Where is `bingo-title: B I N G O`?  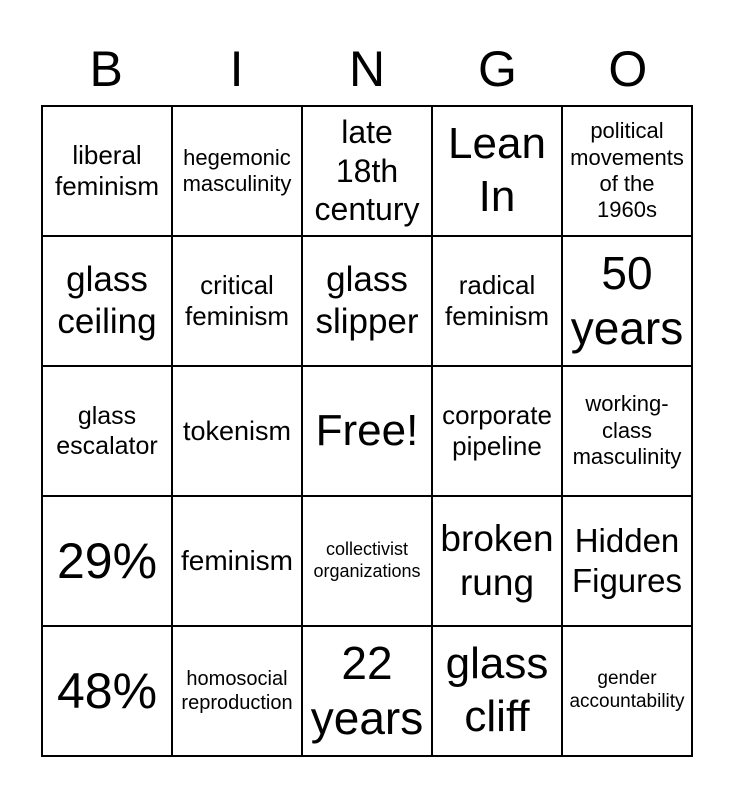 bingo-title: B I N G O is located at coordinates (367, 52).